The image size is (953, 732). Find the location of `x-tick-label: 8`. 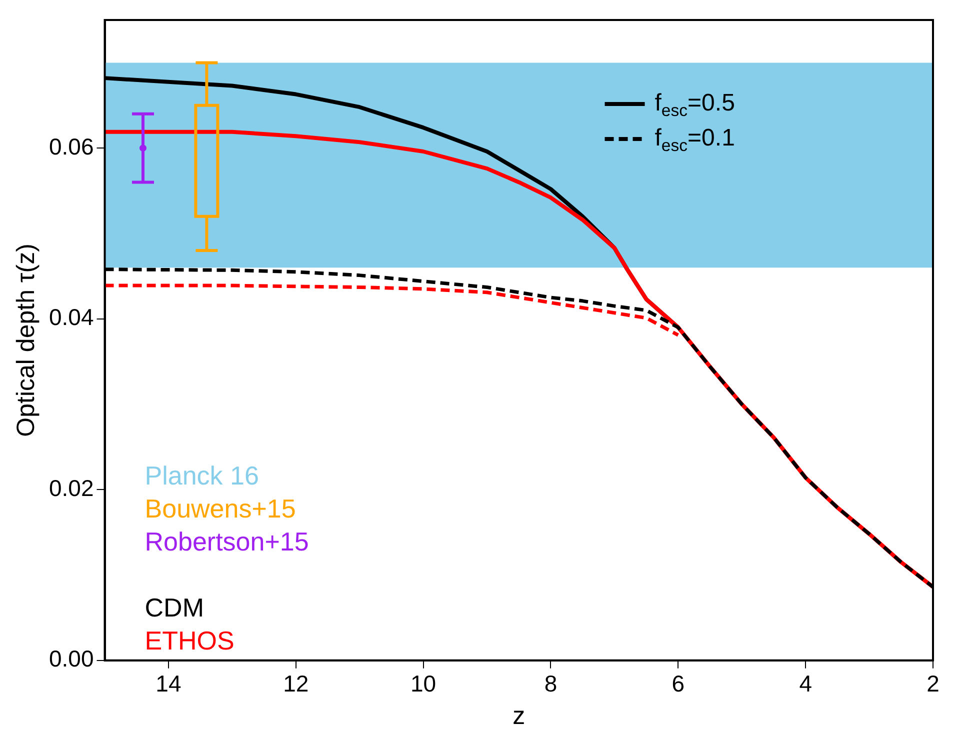

x-tick-label: 8 is located at coordinates (551, 683).